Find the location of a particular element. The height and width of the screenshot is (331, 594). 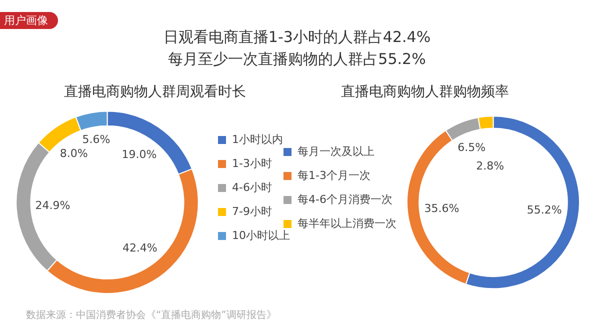

data-label: 2.8% is located at coordinates (490, 165).